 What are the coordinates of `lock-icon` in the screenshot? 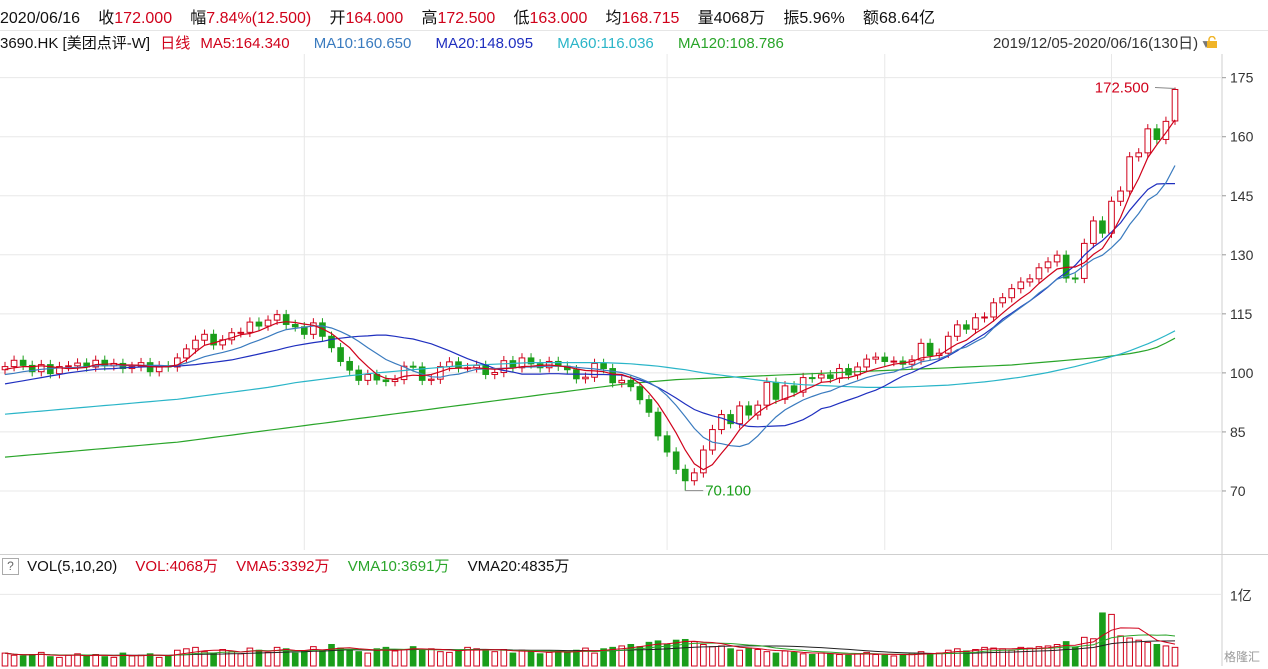 It's located at (1212, 42).